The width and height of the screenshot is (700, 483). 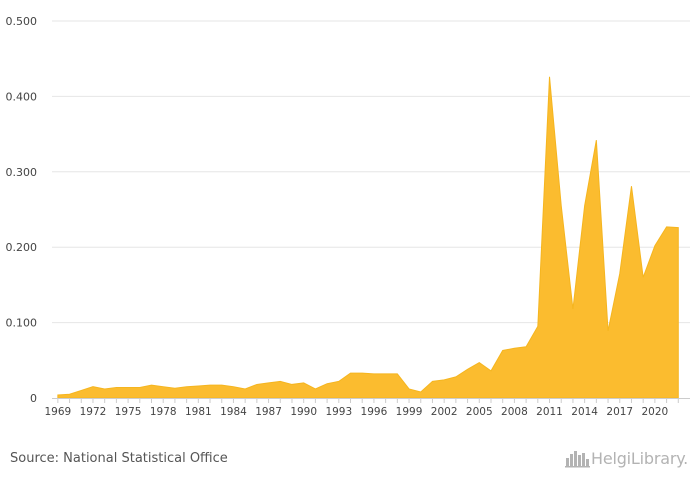 What do you see at coordinates (444, 412) in the screenshot?
I see `x-tick-label: 2002` at bounding box center [444, 412].